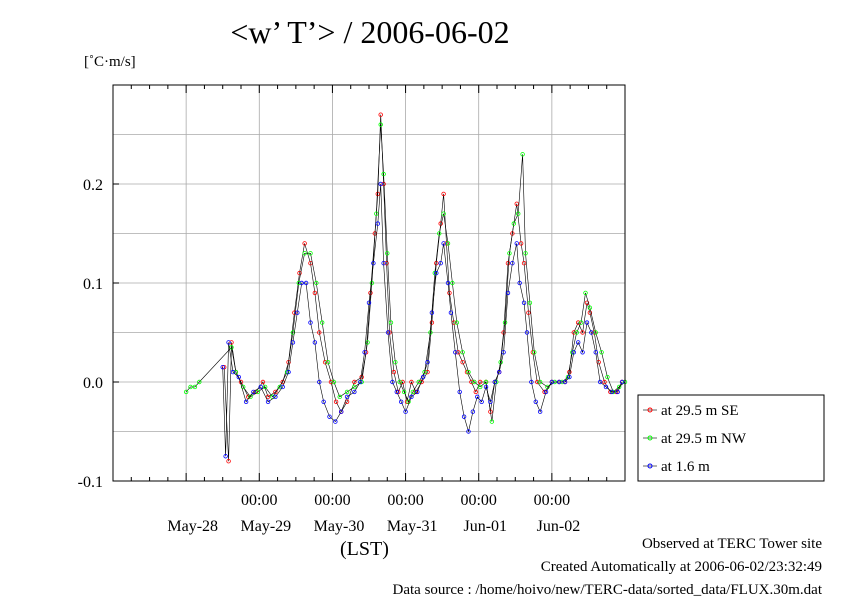  Describe the element at coordinates (192, 526) in the screenshot. I see `x-date-label: May-28` at that location.